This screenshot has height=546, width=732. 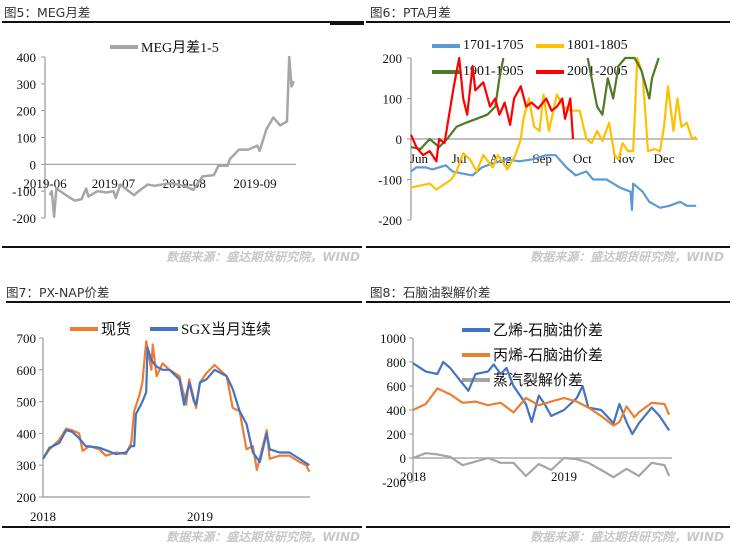 I want to click on legend-label: 丙烯-石脑油价差, so click(x=548, y=356).